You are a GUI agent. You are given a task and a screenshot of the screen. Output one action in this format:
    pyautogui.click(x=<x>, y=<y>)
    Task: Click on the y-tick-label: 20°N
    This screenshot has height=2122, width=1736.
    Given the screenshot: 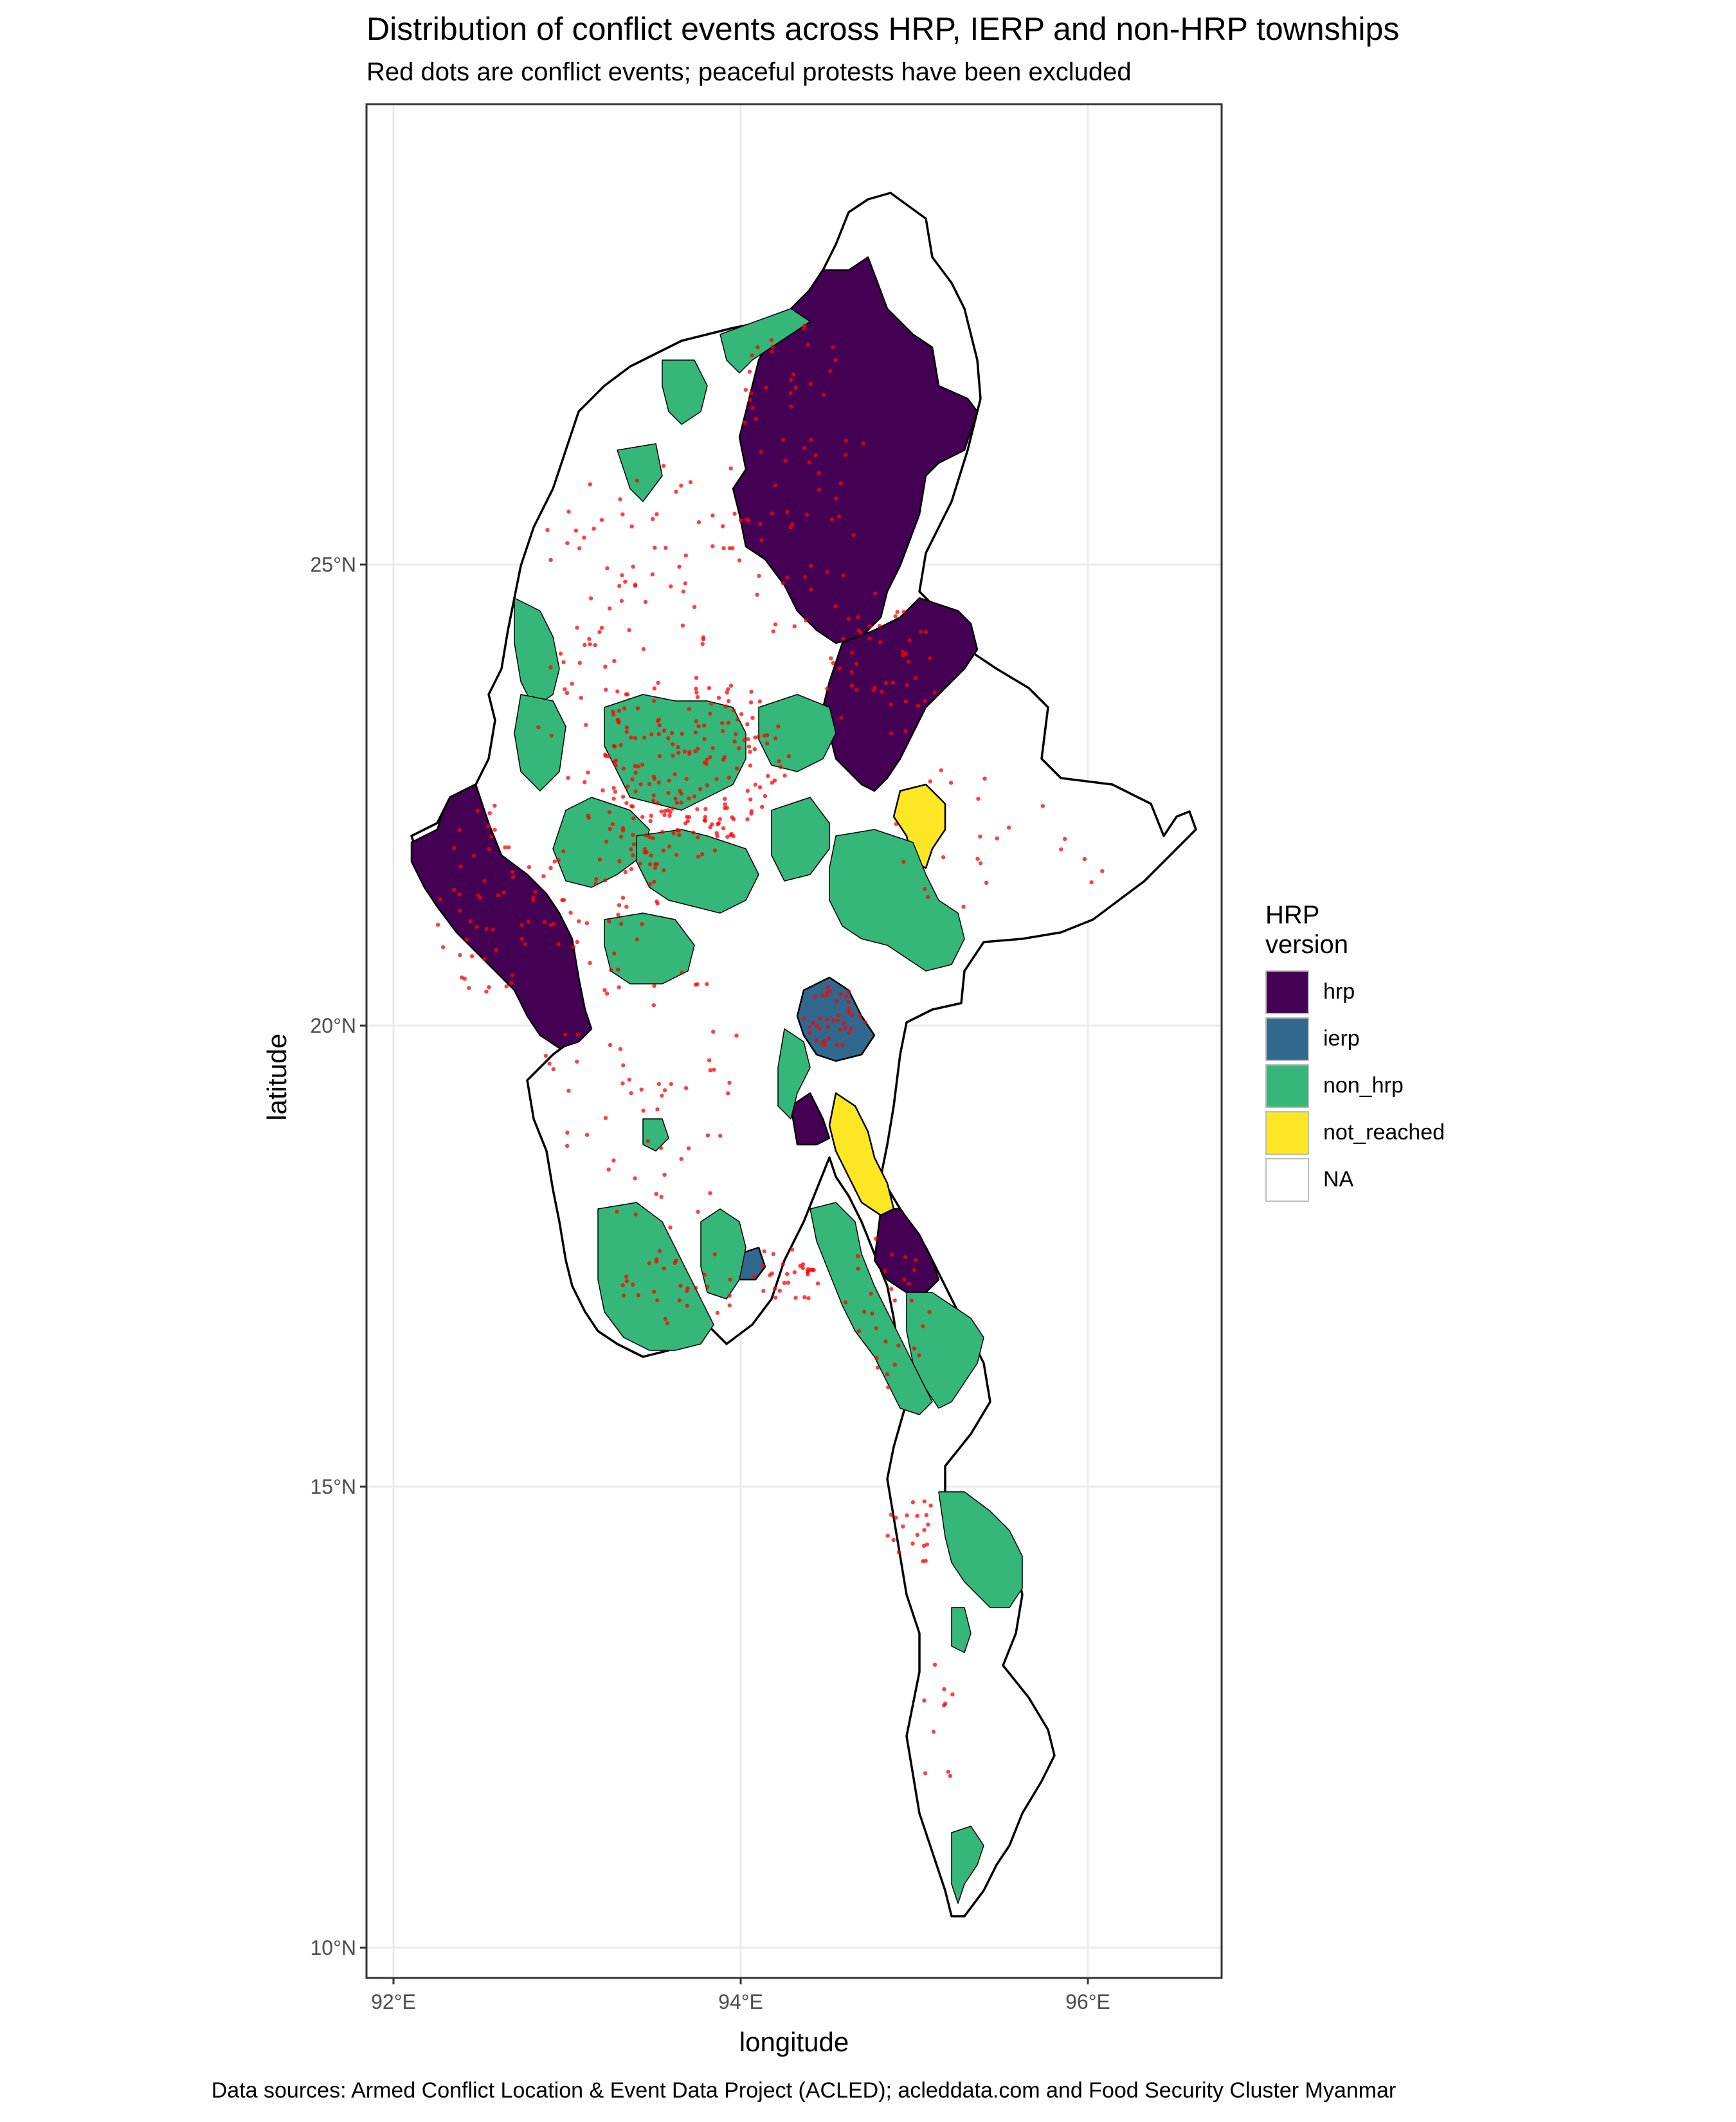 What is the action you would take?
    pyautogui.click(x=334, y=1025)
    